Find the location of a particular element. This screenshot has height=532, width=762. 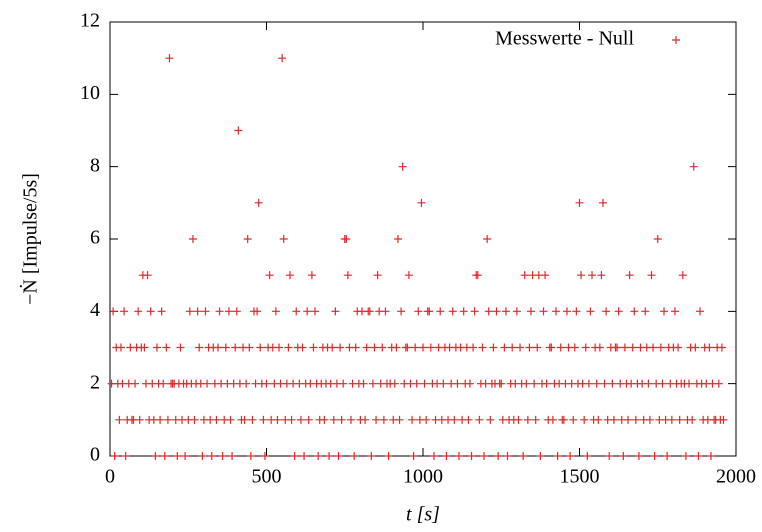

y-tick-label: 0 is located at coordinates (95, 455).